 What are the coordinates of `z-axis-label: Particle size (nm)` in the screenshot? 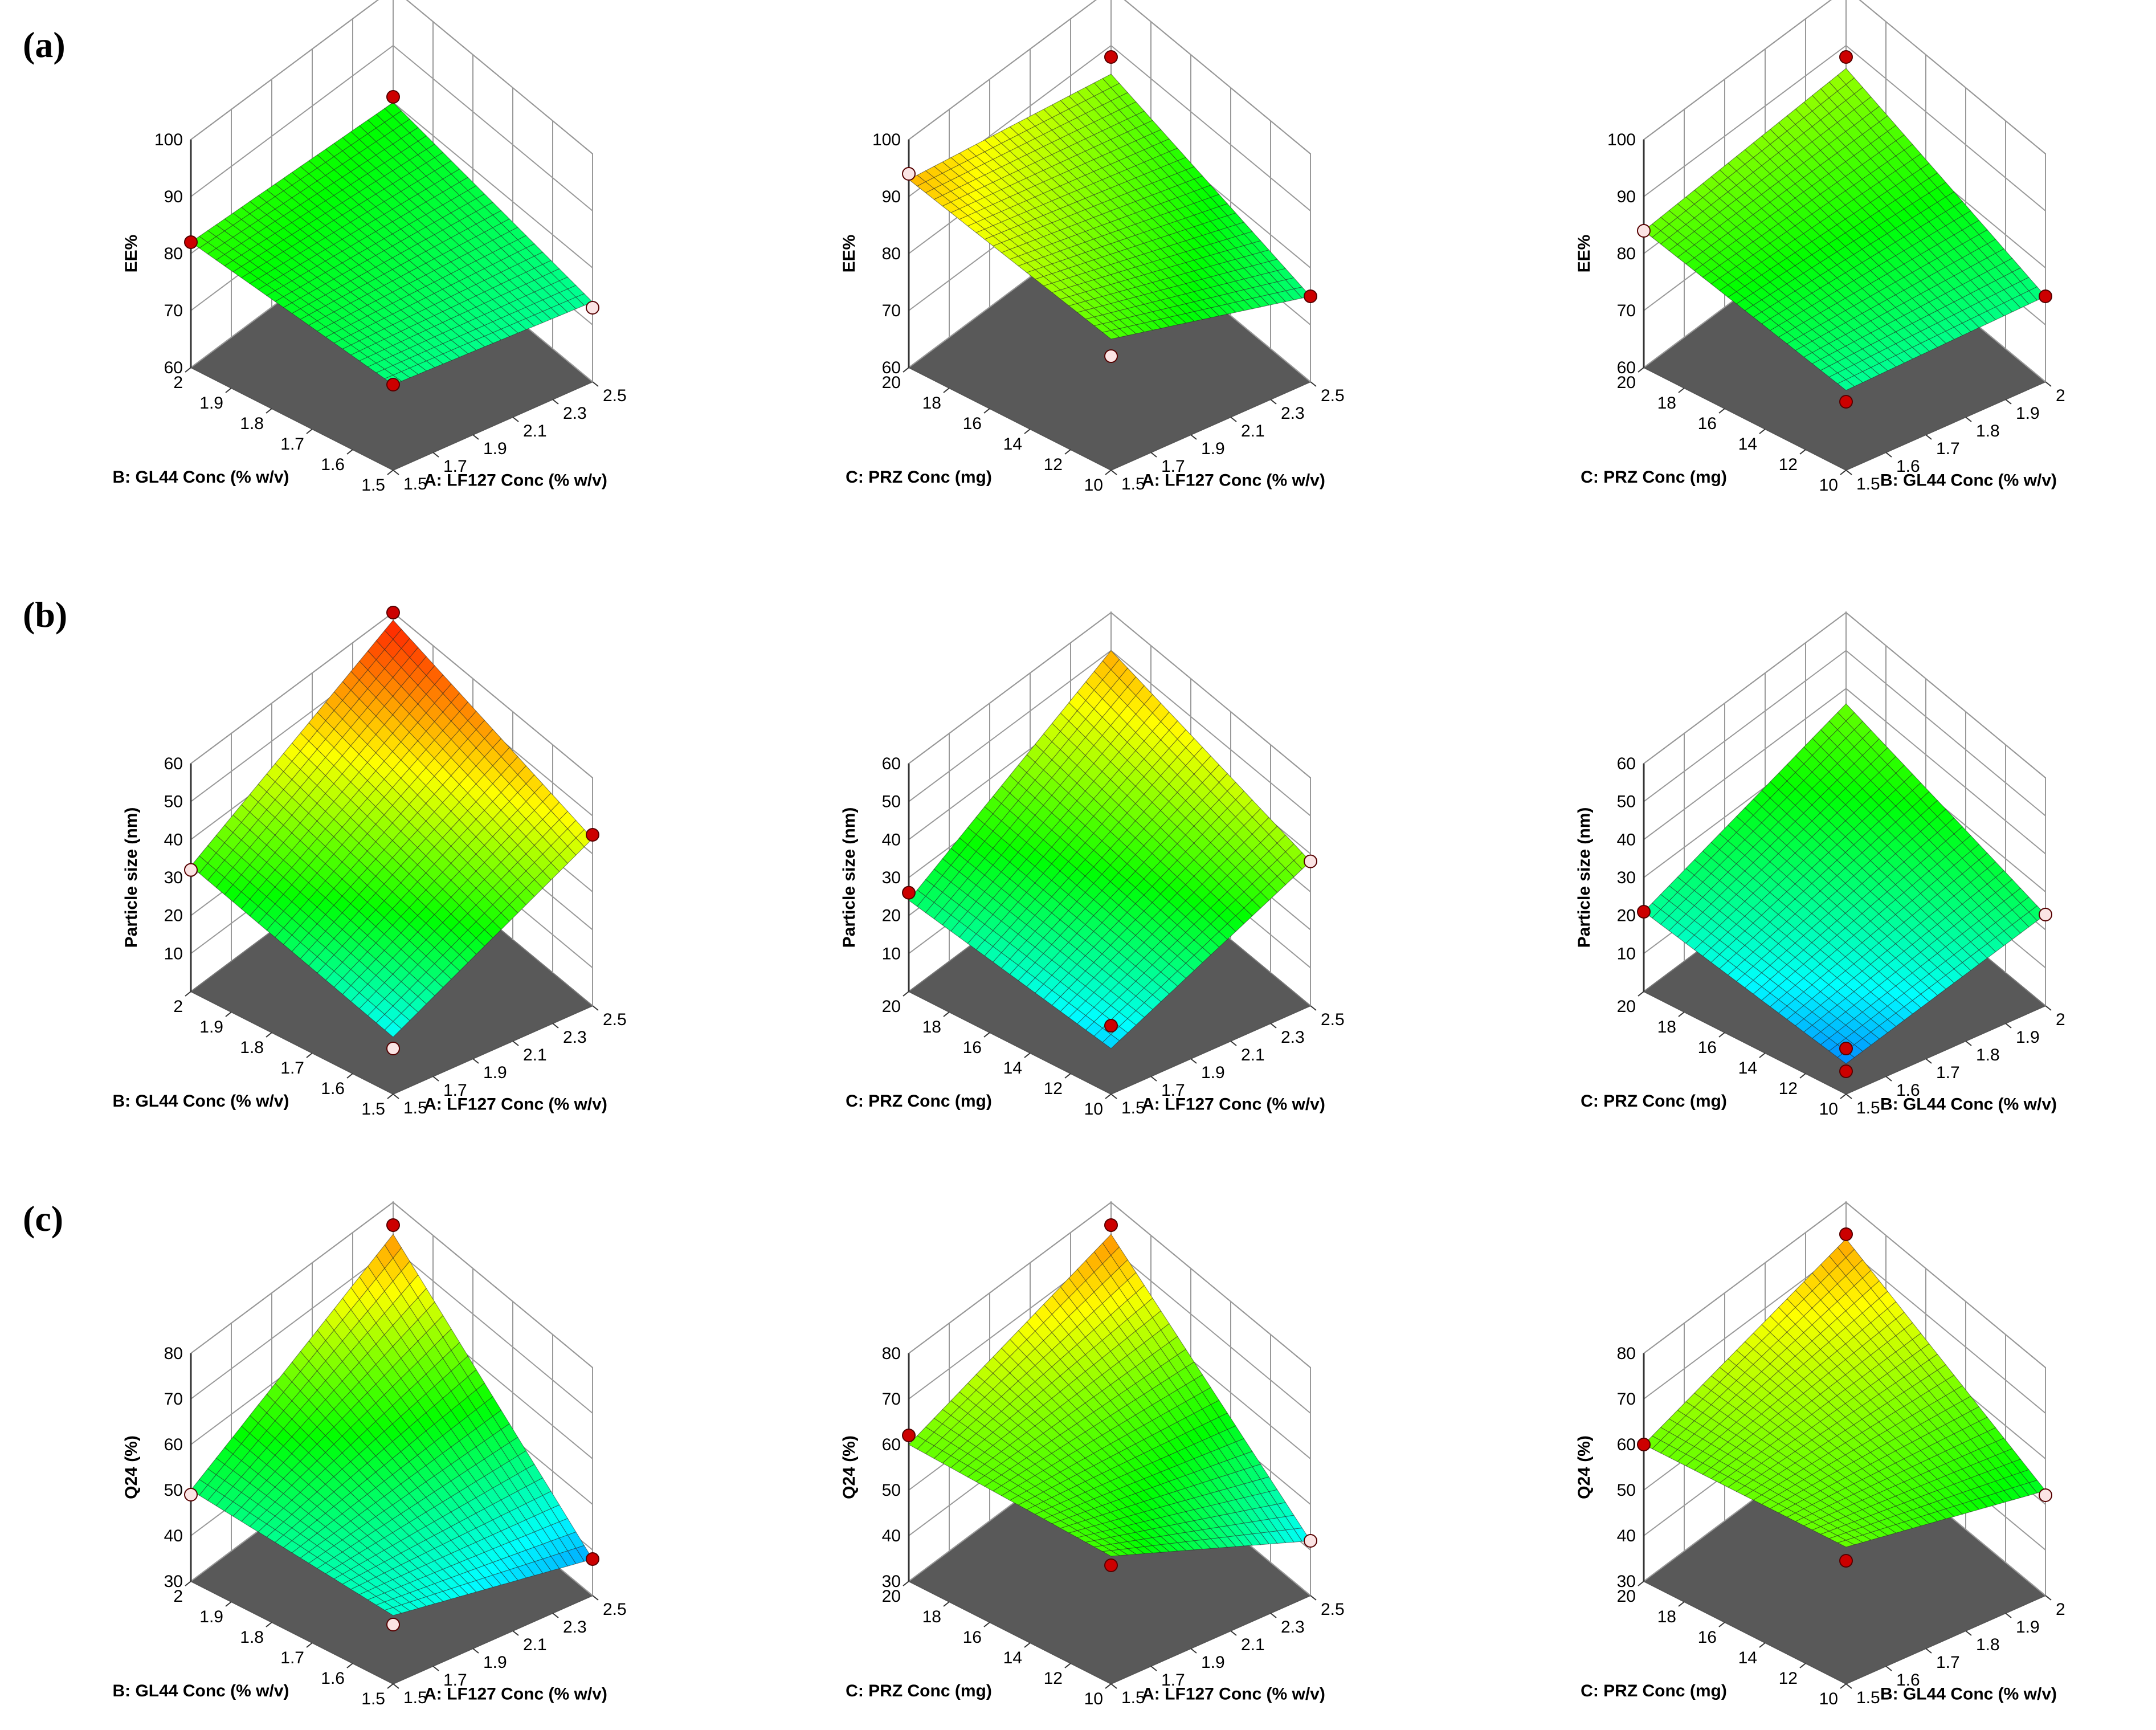 It's located at (849, 877).